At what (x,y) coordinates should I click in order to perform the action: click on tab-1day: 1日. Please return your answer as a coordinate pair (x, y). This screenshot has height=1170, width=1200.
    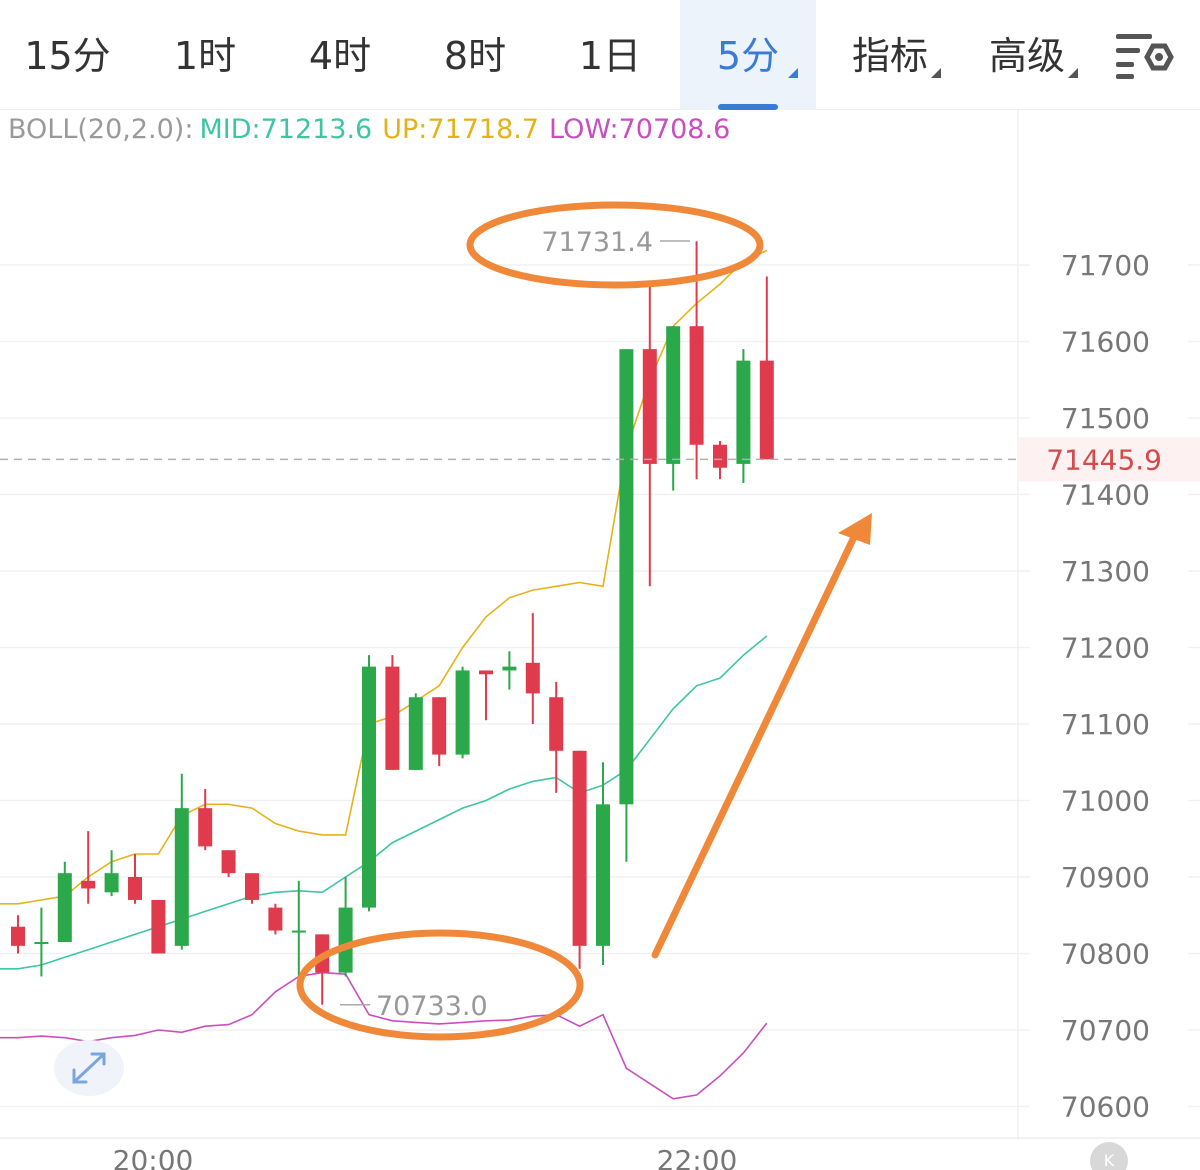
    Looking at the image, I should click on (610, 56).